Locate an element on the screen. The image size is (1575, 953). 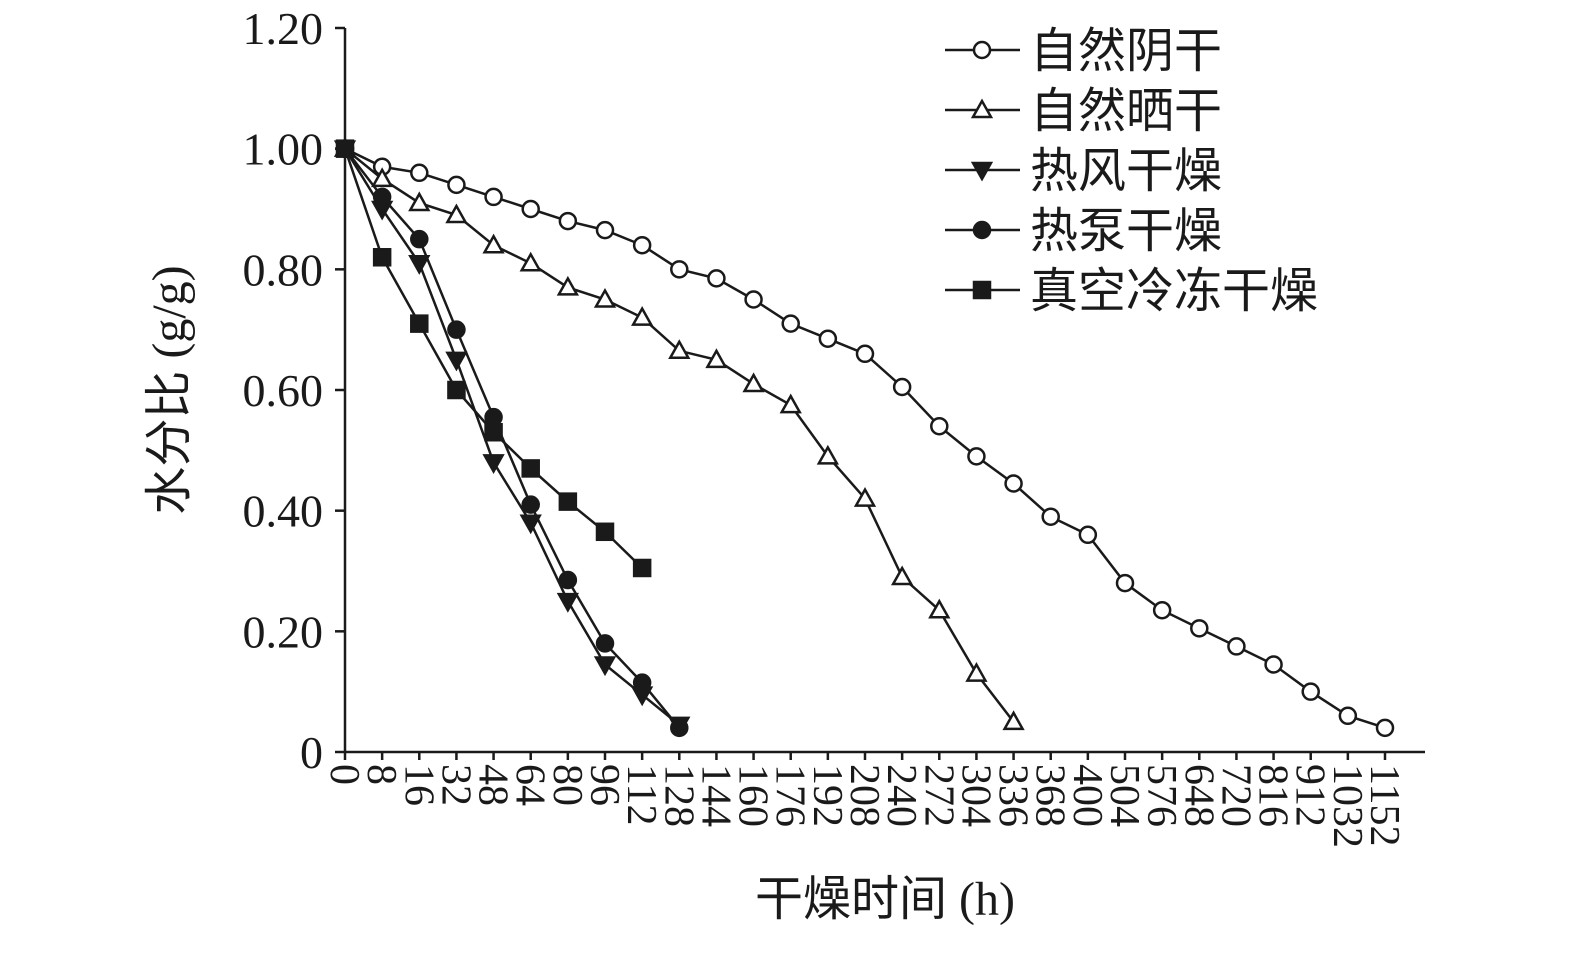
x-tick-label: 1152 is located at coordinates (1384, 805).